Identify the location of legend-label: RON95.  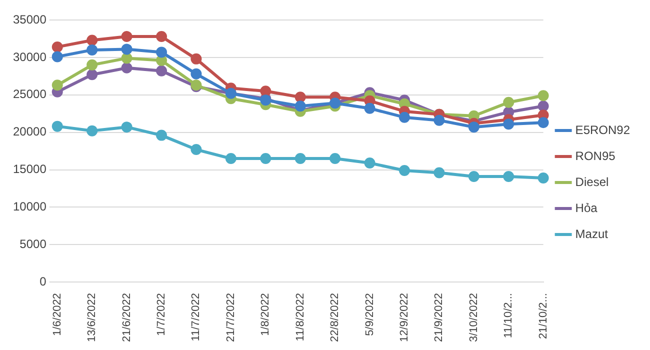
(595, 155).